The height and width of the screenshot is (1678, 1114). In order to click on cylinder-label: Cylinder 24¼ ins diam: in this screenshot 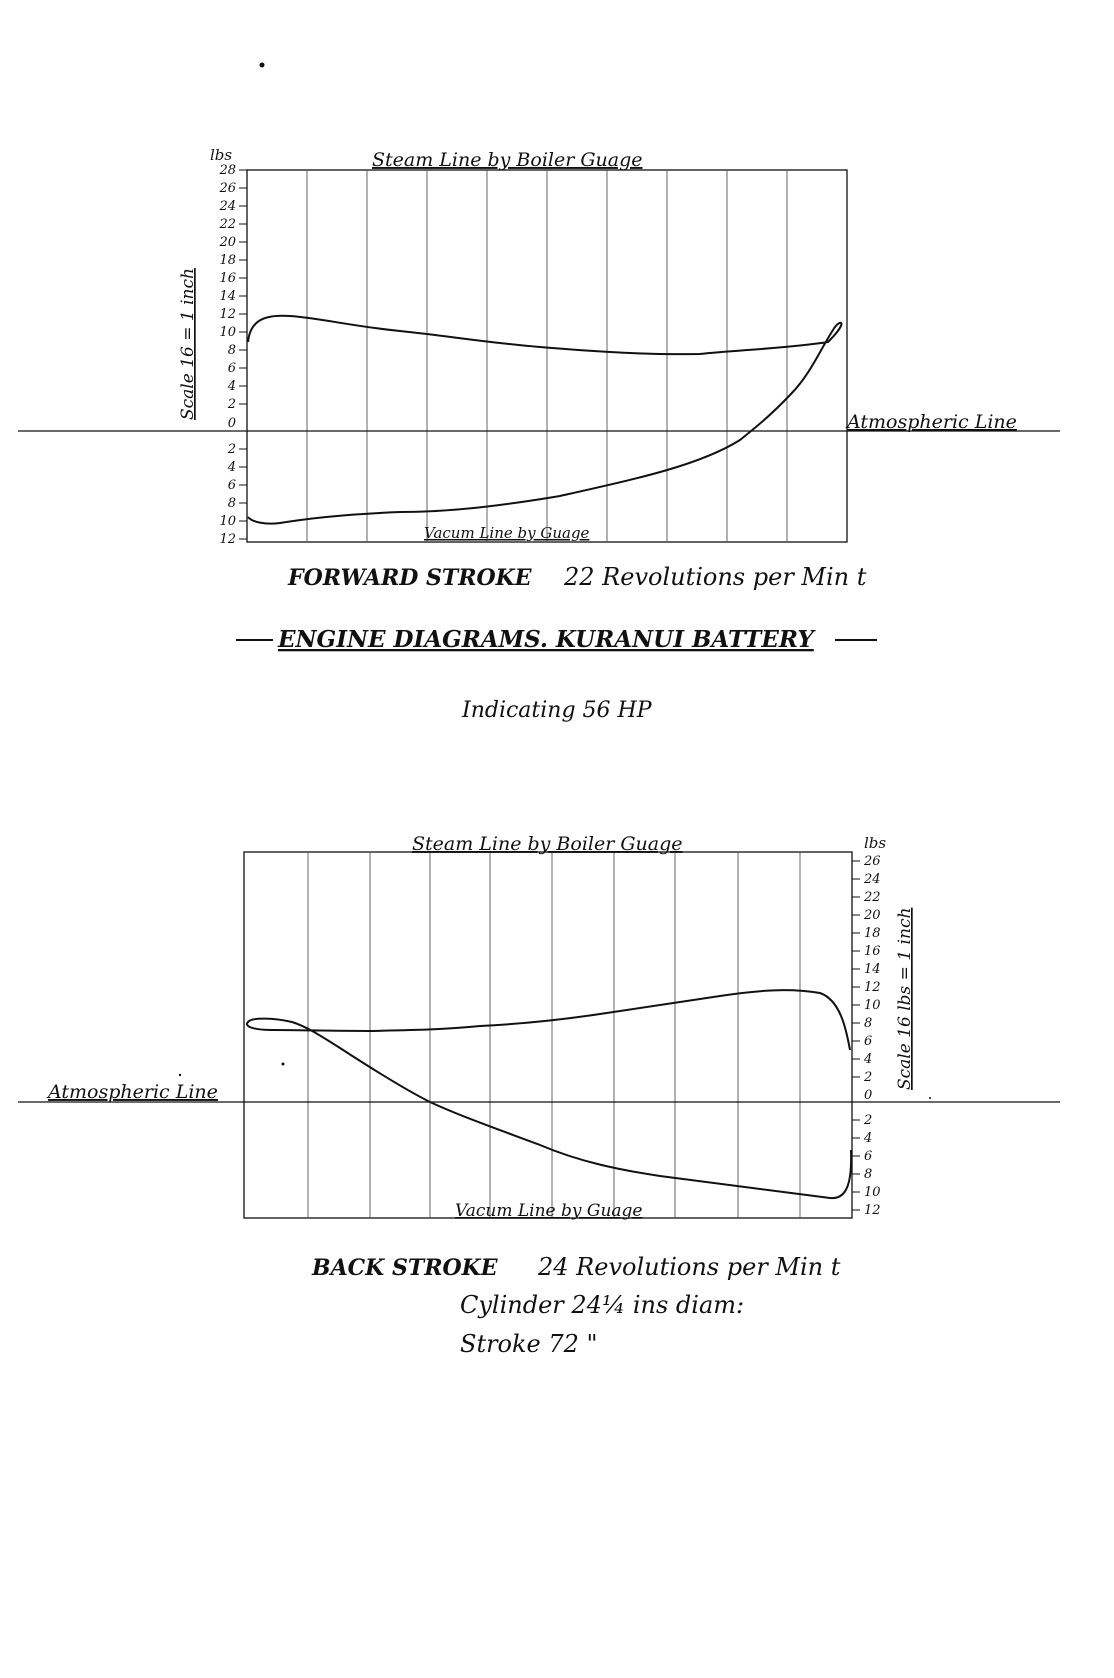, I will do `click(602, 1305)`.